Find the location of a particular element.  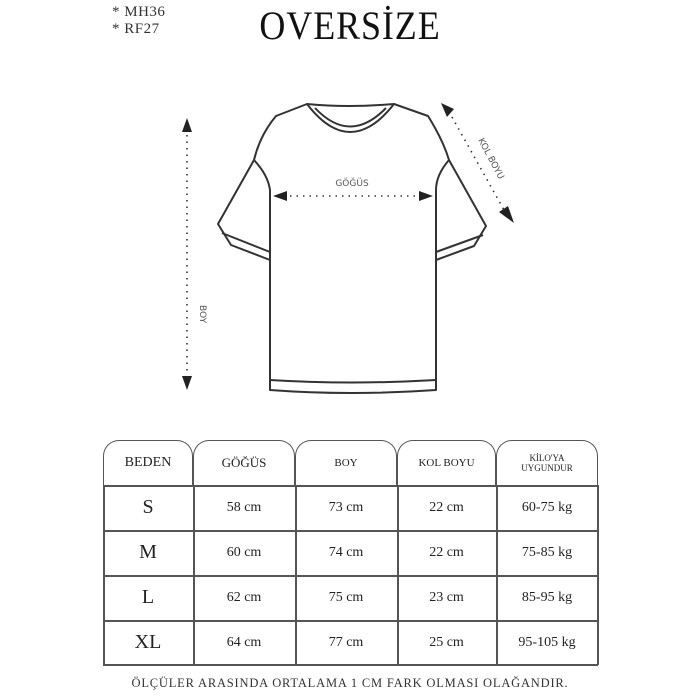

collar is located at coordinates (350, 118).